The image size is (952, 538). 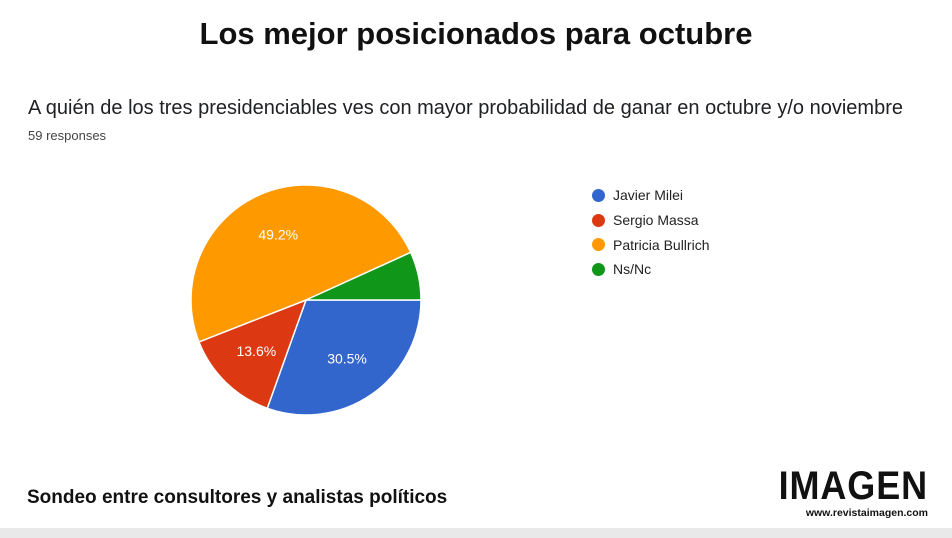 I want to click on legend-item-patricia-bullrich: Patricia Bullrich, so click(x=650, y=244).